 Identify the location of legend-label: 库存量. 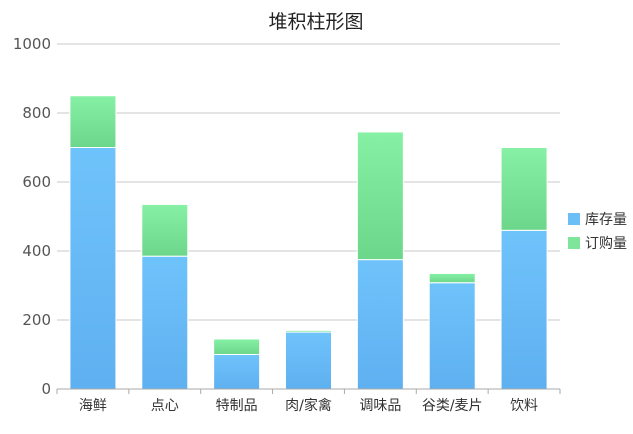
(606, 220).